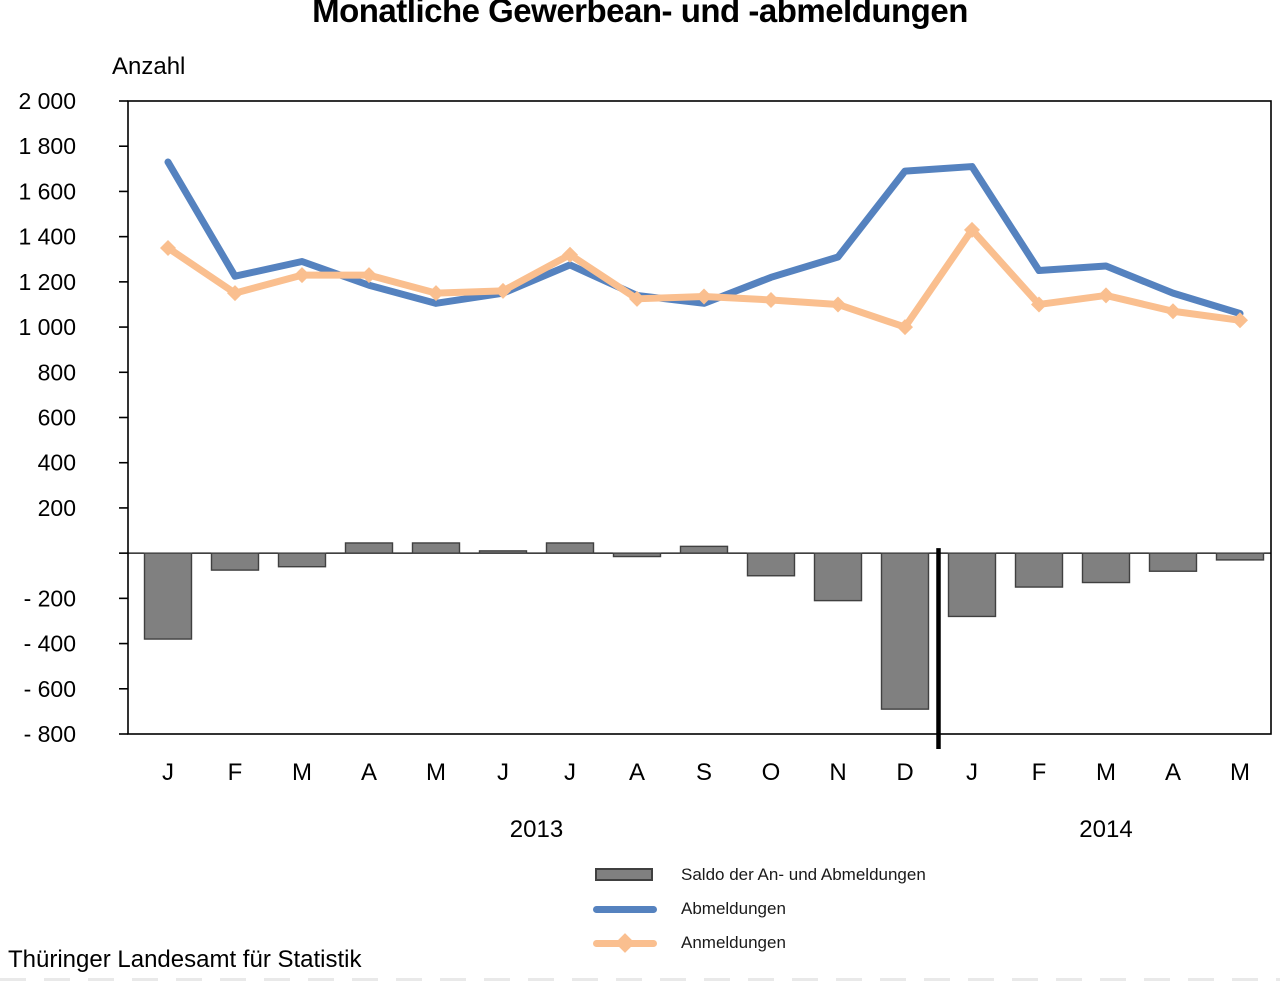  I want to click on month-label: S, so click(704, 772).